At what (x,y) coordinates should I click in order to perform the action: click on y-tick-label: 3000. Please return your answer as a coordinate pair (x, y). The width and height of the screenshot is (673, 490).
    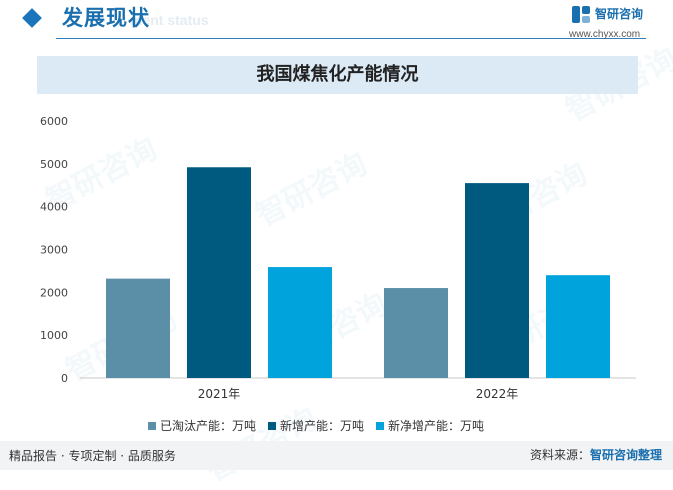
    Looking at the image, I should click on (54, 250).